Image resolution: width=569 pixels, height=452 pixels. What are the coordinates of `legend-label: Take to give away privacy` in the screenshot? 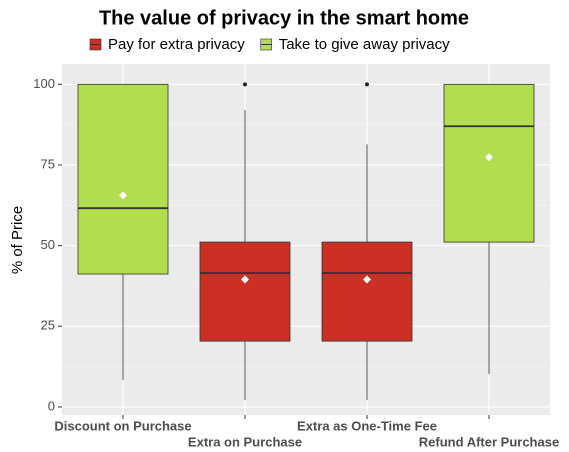 It's located at (364, 44).